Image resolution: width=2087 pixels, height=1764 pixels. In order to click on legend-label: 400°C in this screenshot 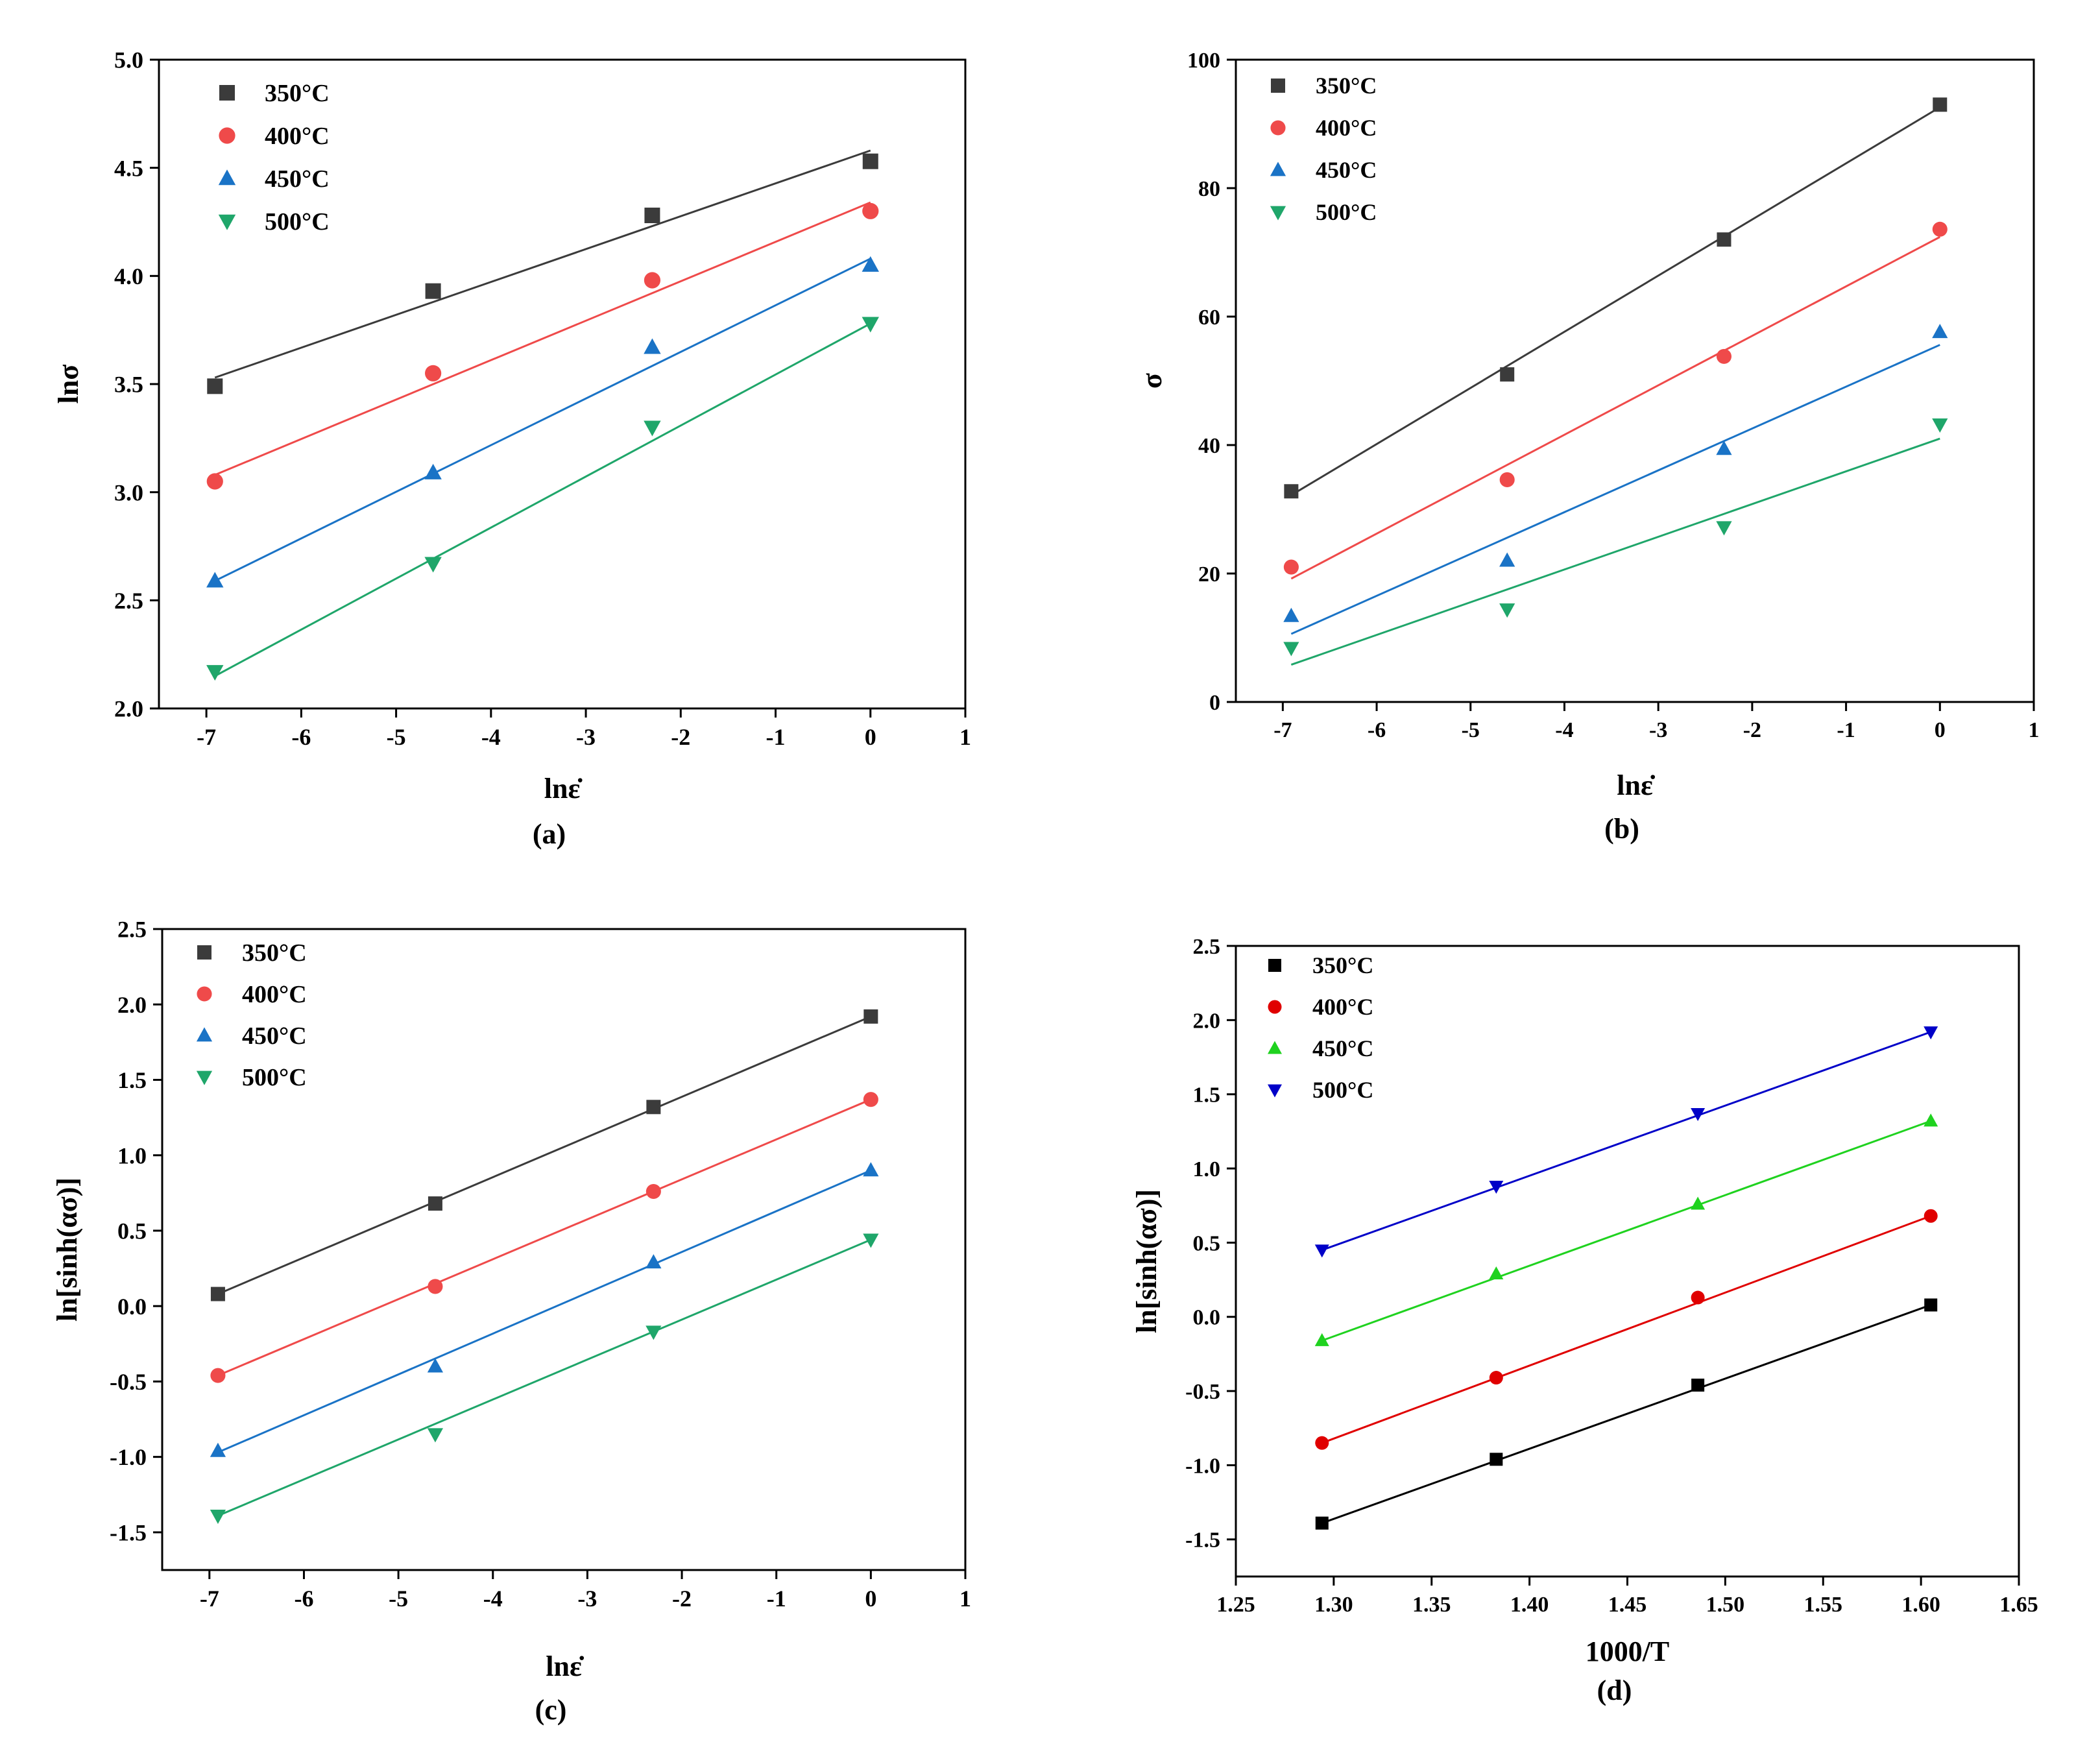, I will do `click(297, 136)`.